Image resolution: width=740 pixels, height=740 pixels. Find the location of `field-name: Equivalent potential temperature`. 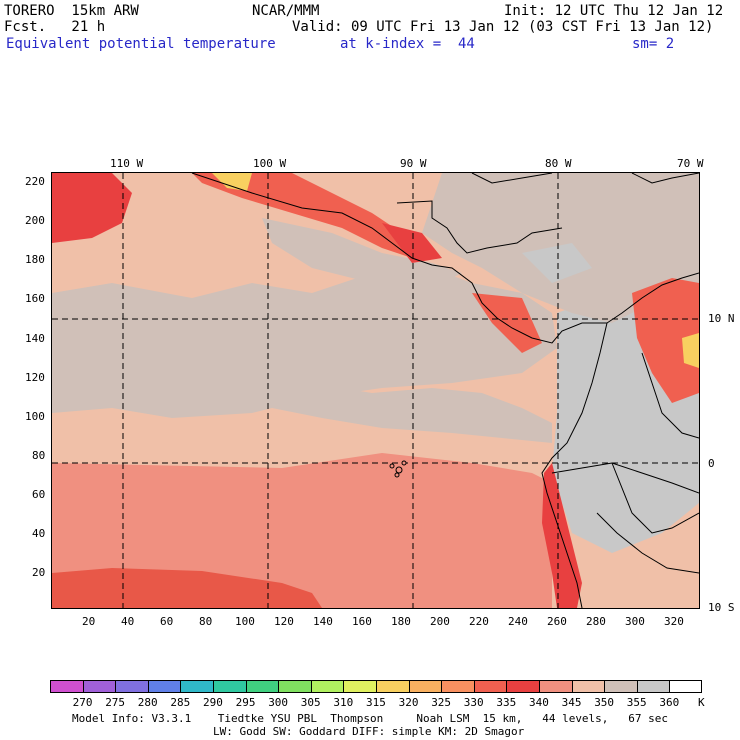

field-name: Equivalent potential temperature is located at coordinates (141, 44).